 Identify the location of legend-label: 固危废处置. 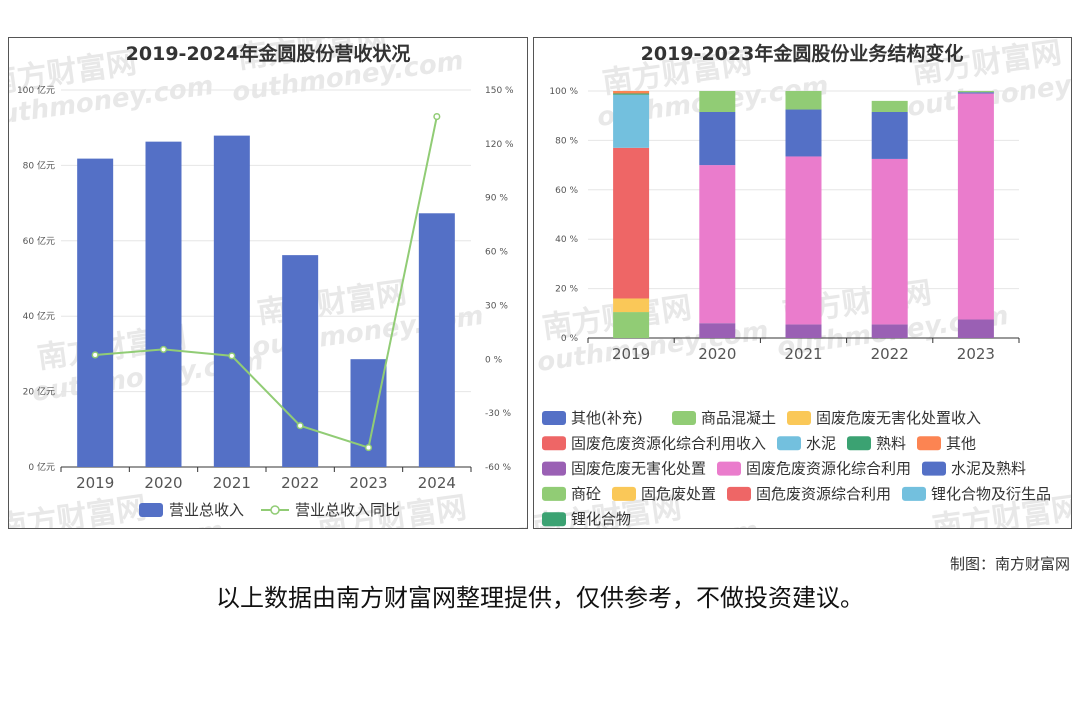
(678, 494).